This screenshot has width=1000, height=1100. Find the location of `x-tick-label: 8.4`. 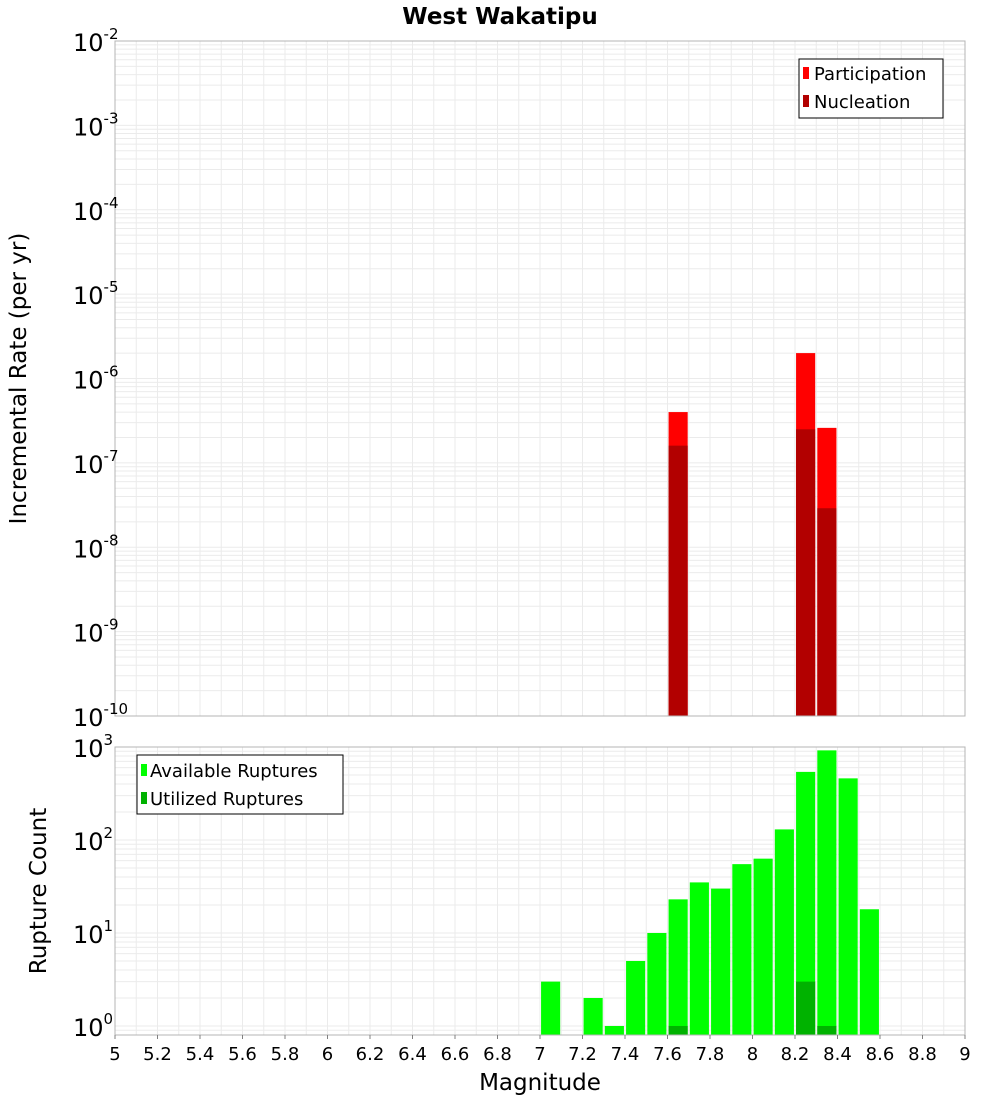

x-tick-label: 8.4 is located at coordinates (837, 1054).